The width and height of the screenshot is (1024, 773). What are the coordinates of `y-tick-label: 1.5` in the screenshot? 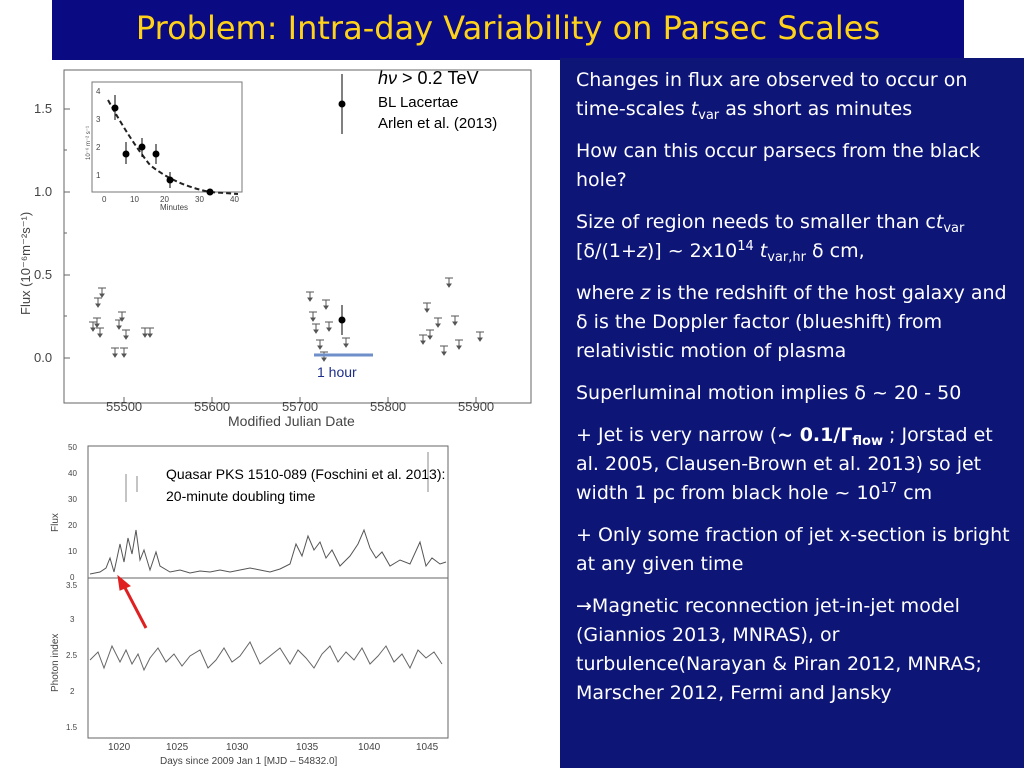 It's located at (43, 108).